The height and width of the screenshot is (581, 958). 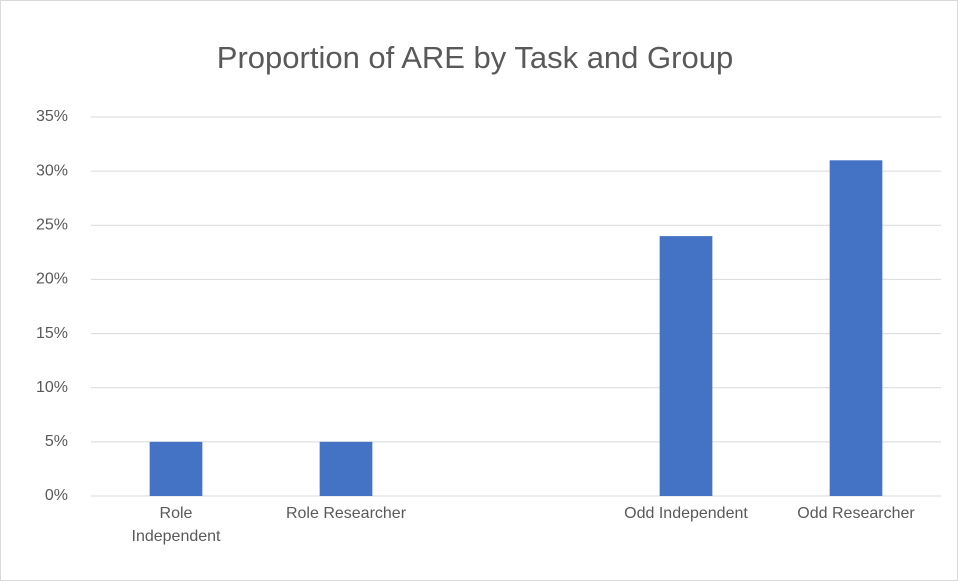 I want to click on y-tick-label: 5%, so click(x=56, y=441).